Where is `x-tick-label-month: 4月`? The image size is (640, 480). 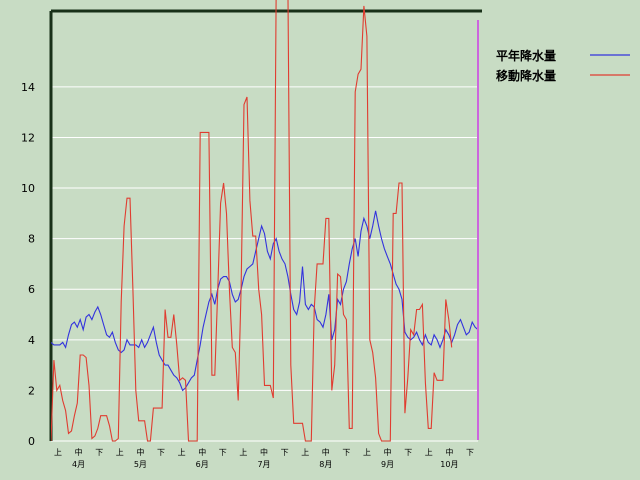 x-tick-label-month: 4月 is located at coordinates (78, 464).